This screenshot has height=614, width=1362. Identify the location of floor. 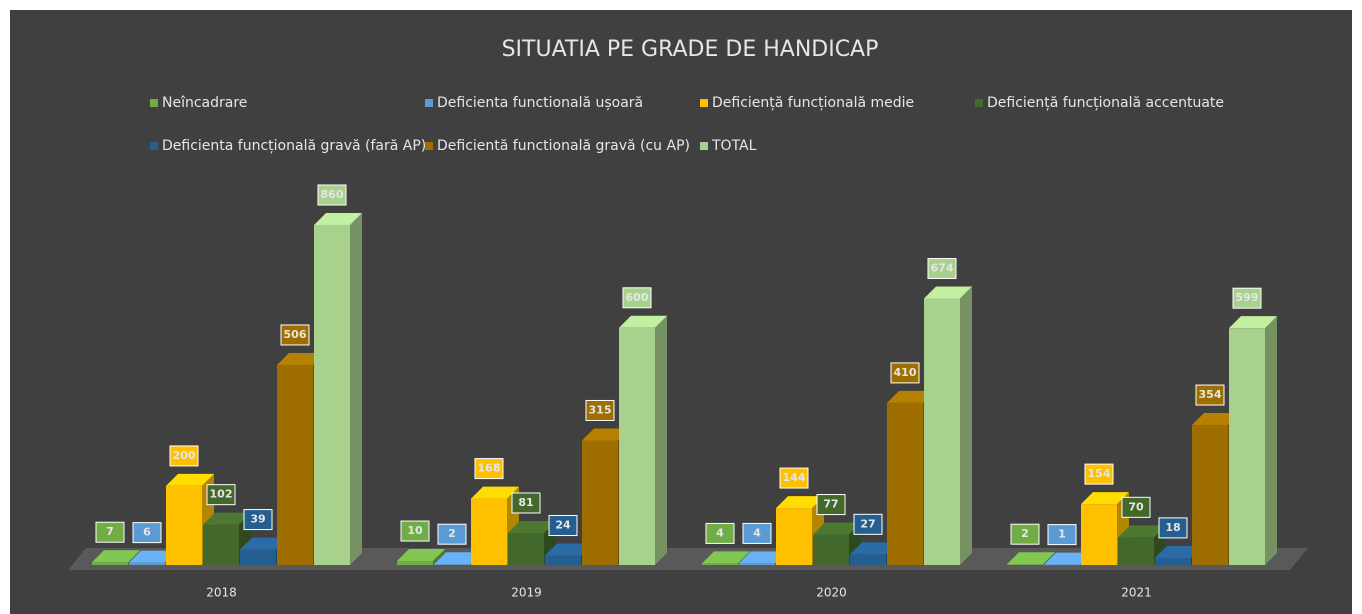
(688, 559).